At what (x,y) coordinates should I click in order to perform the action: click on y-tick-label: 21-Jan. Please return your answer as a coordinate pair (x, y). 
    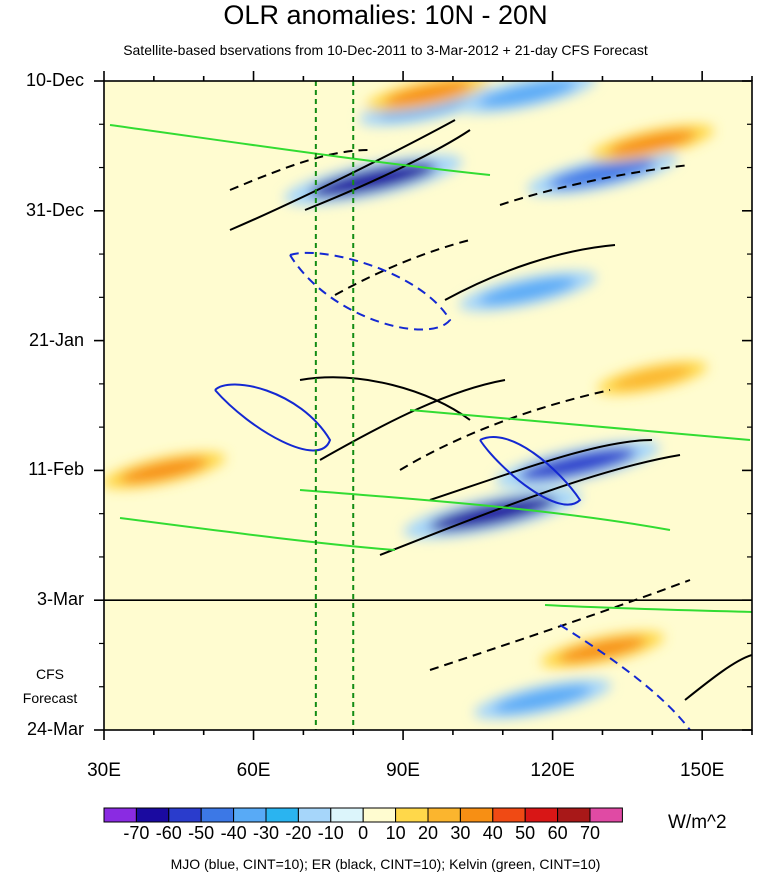
    Looking at the image, I should click on (56, 339).